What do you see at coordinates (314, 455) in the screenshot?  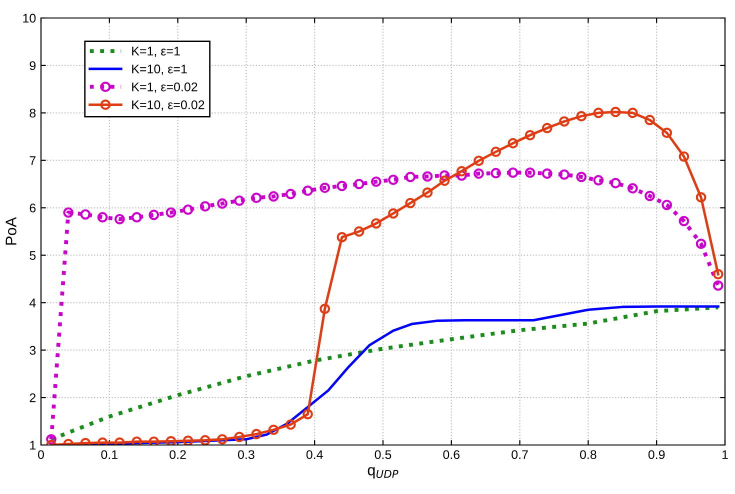 I see `x-tick-label: 0.4` at bounding box center [314, 455].